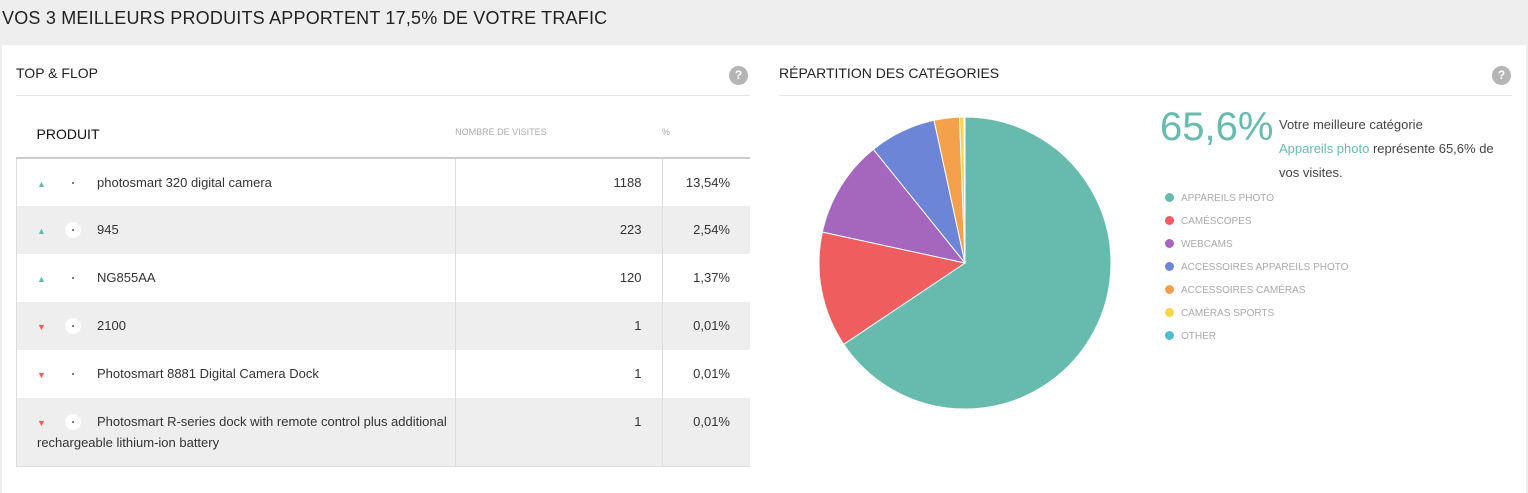  I want to click on col-visits: NOMBRE DE VISITES, so click(501, 131).